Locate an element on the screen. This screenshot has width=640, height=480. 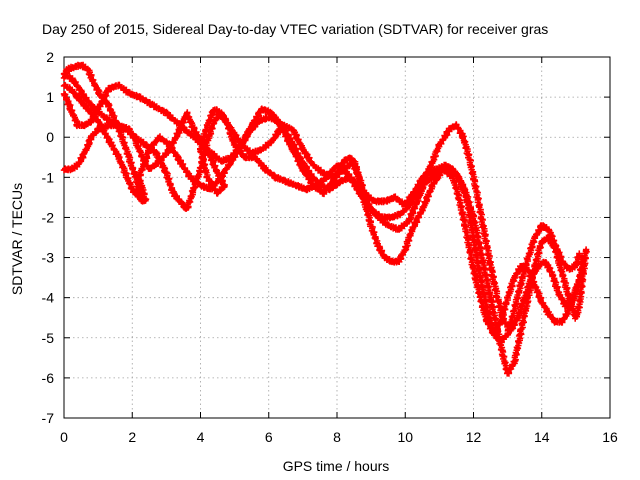
y-tick-label: -4 is located at coordinates (48, 298).